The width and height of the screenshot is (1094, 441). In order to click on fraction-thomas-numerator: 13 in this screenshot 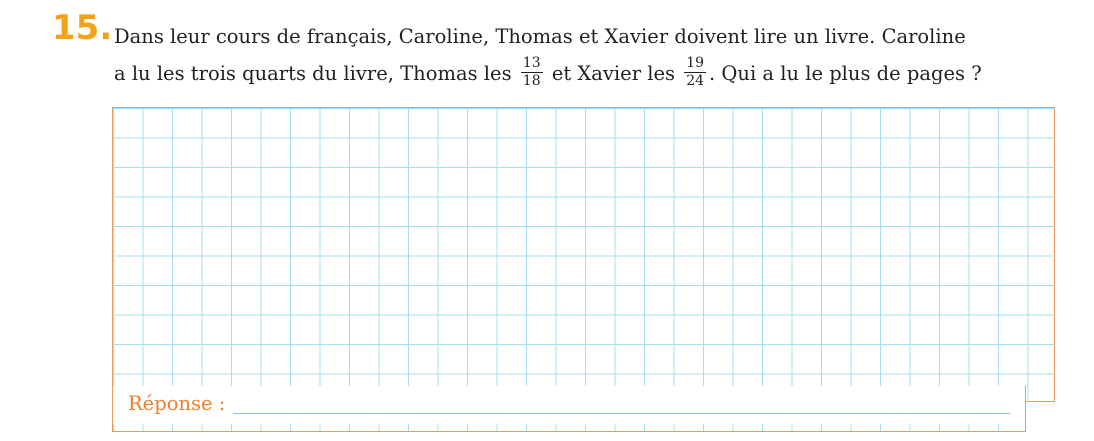, I will do `click(531, 64)`.